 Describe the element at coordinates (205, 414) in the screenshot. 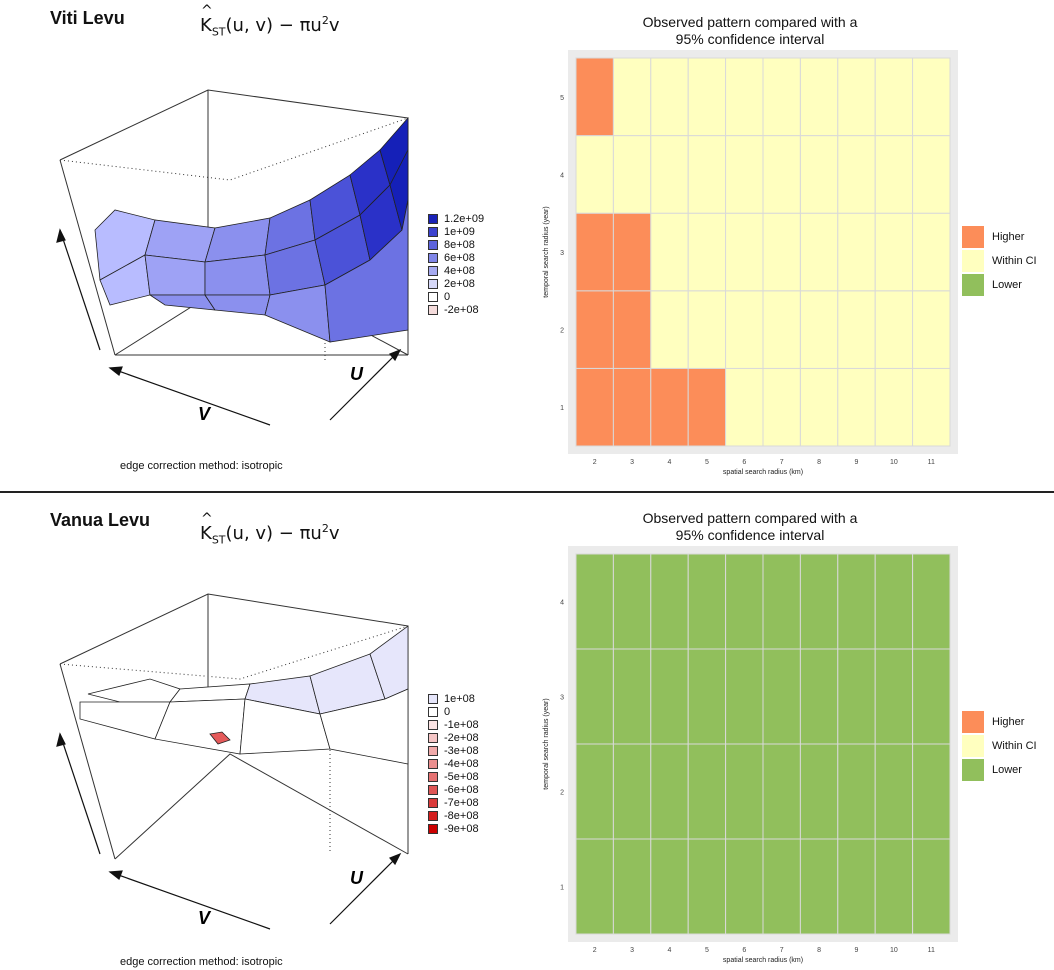

I see `v-axis-label: V` at that location.